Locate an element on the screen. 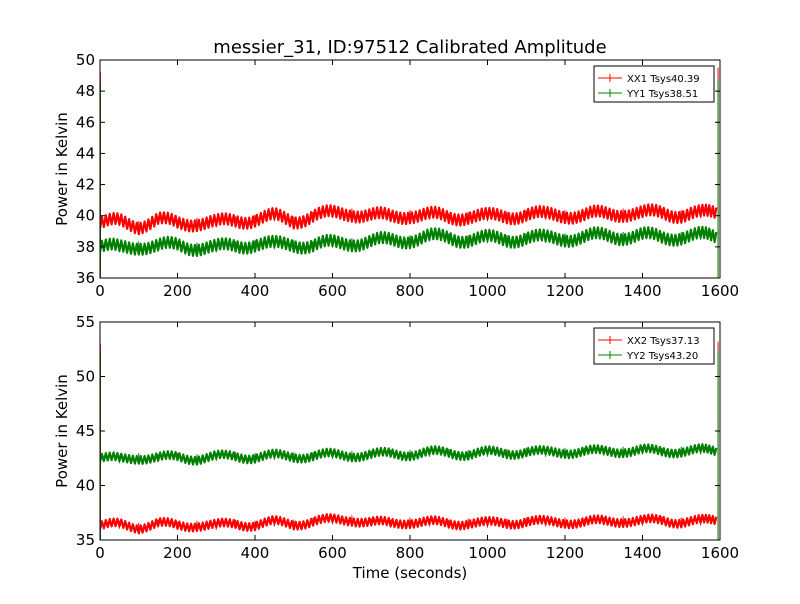  top-y-tick-label: 44 is located at coordinates (85, 153).